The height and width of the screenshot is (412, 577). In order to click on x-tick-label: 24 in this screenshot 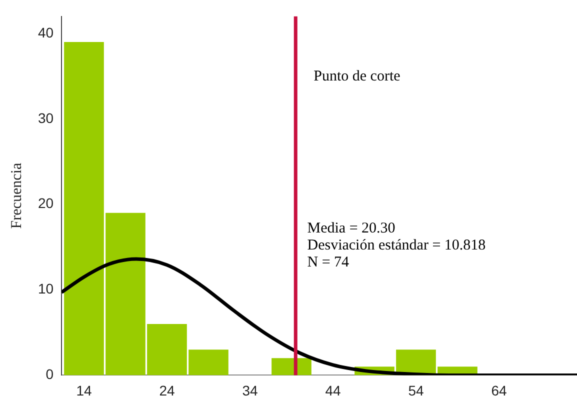, I will do `click(167, 390)`.